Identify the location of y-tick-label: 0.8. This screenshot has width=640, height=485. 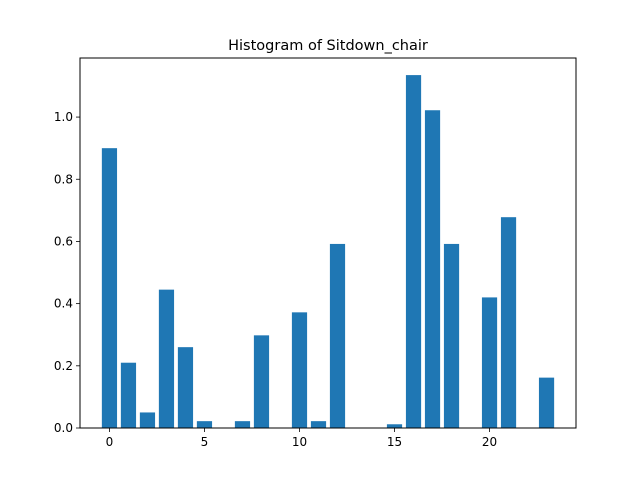
(63, 179).